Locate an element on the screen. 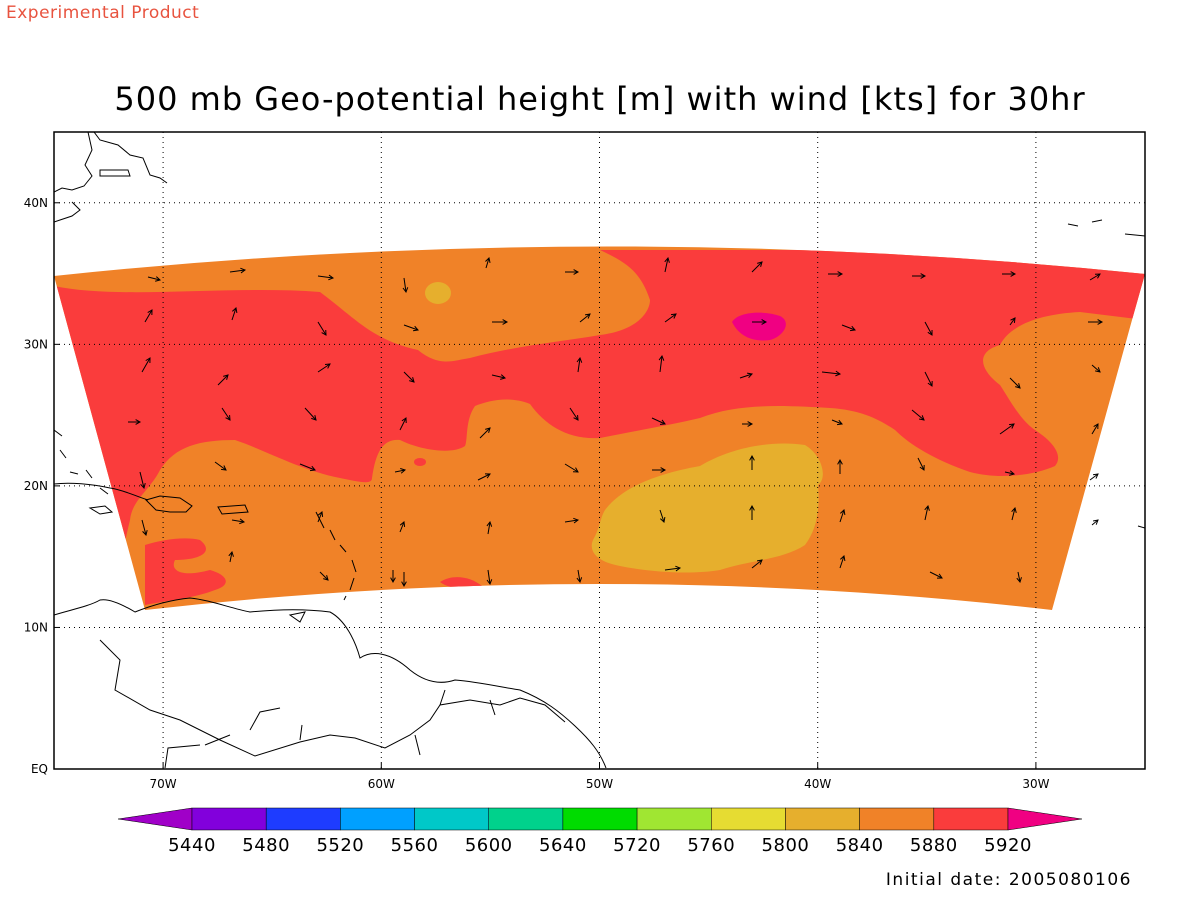 The image size is (1200, 900). lat-tick-label: 20N is located at coordinates (36, 486).